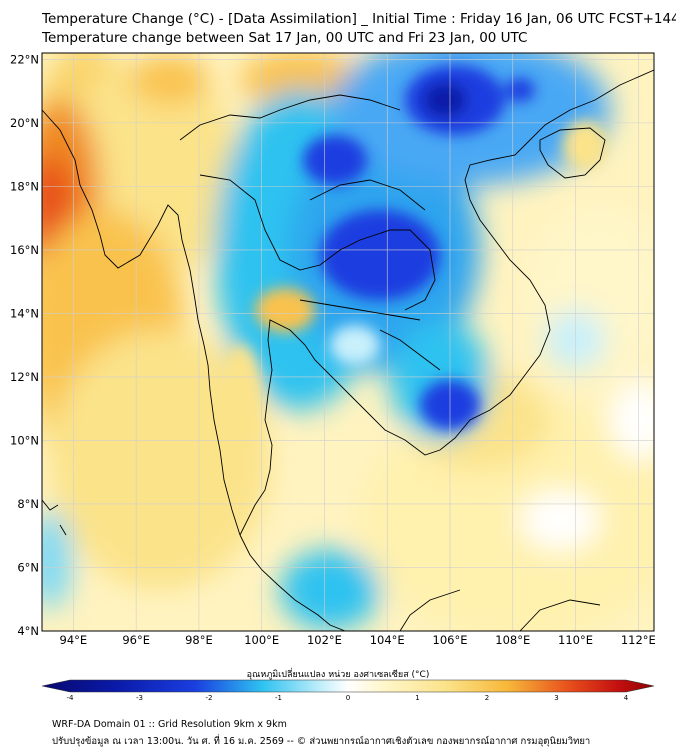 Image resolution: width=676 pixels, height=756 pixels. What do you see at coordinates (24, 59) in the screenshot?
I see `lat-tick-label: 22°N` at bounding box center [24, 59].